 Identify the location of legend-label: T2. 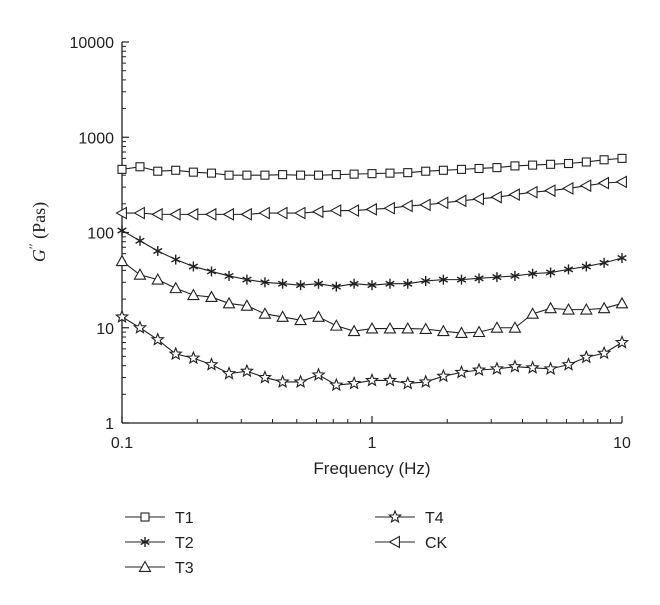
(184, 543).